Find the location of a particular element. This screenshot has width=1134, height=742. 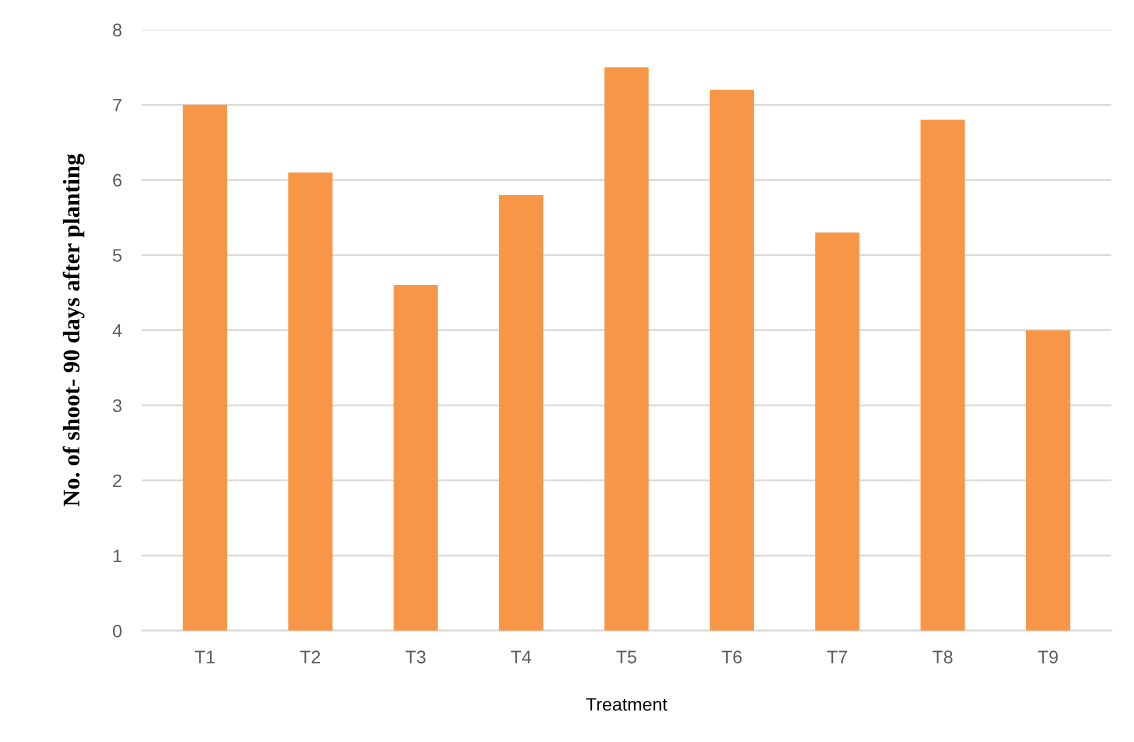

y-tick-label: 3 is located at coordinates (117, 406).